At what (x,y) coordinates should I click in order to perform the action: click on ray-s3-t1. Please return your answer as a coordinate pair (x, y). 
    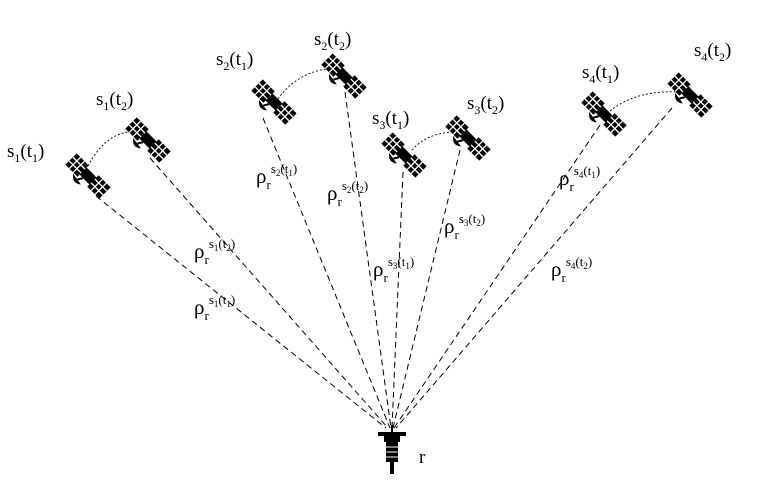
    Looking at the image, I should click on (397, 300).